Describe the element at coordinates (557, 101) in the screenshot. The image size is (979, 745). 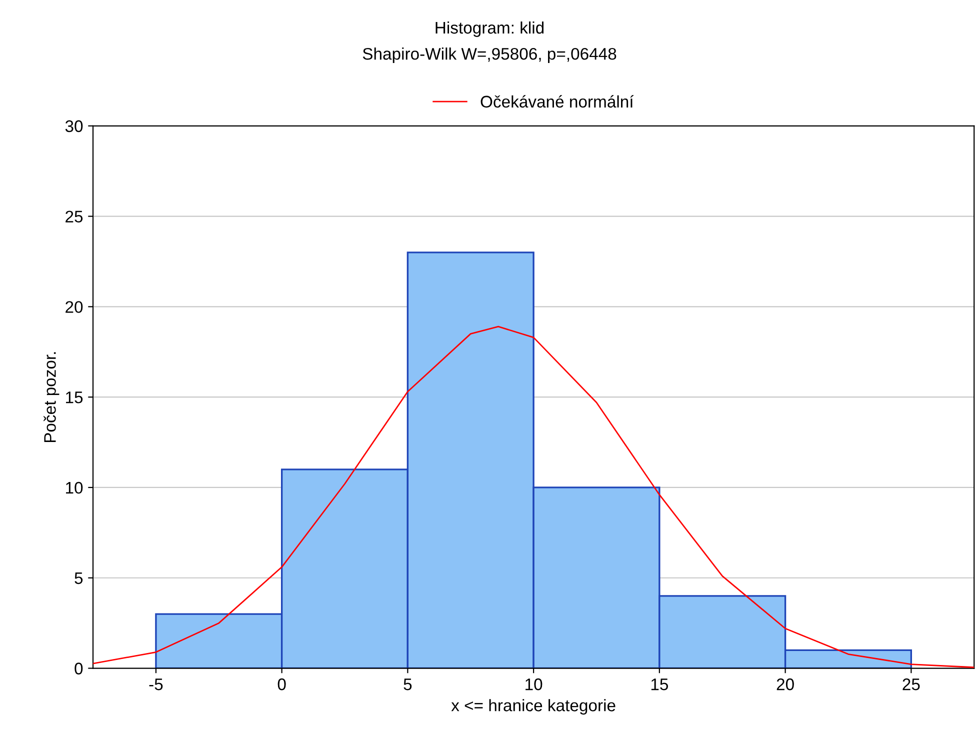
I see `legend-label: Očekávané normální` at that location.